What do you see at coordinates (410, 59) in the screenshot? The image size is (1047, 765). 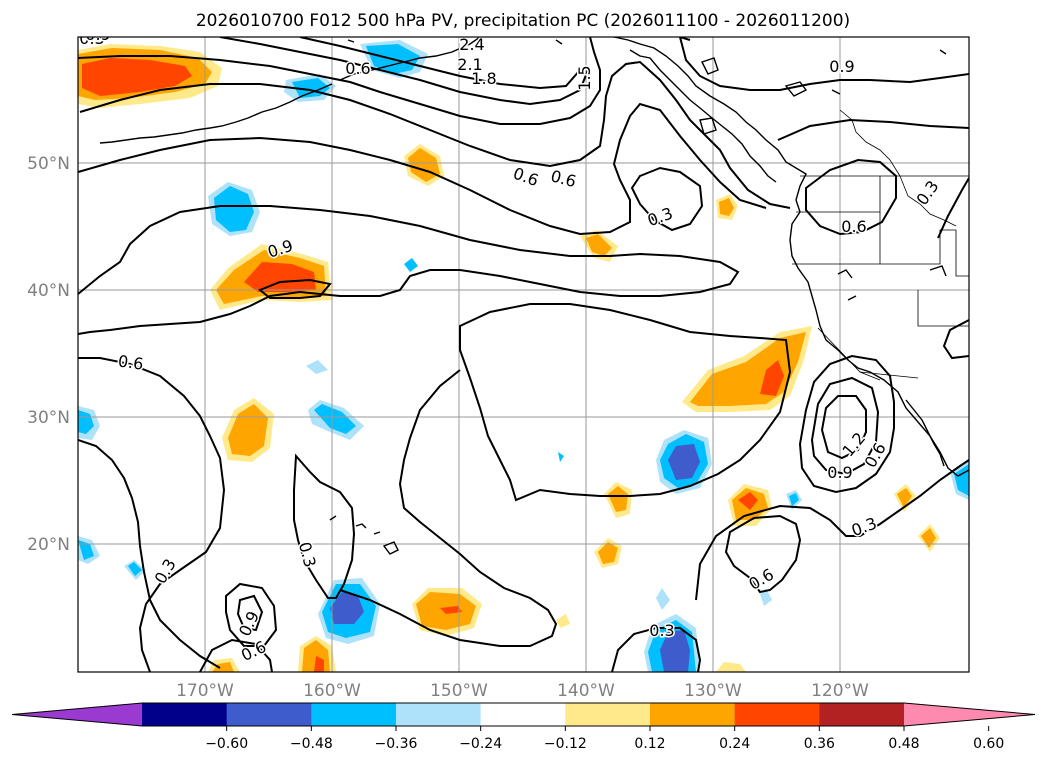 I see `alaska-coastline` at bounding box center [410, 59].